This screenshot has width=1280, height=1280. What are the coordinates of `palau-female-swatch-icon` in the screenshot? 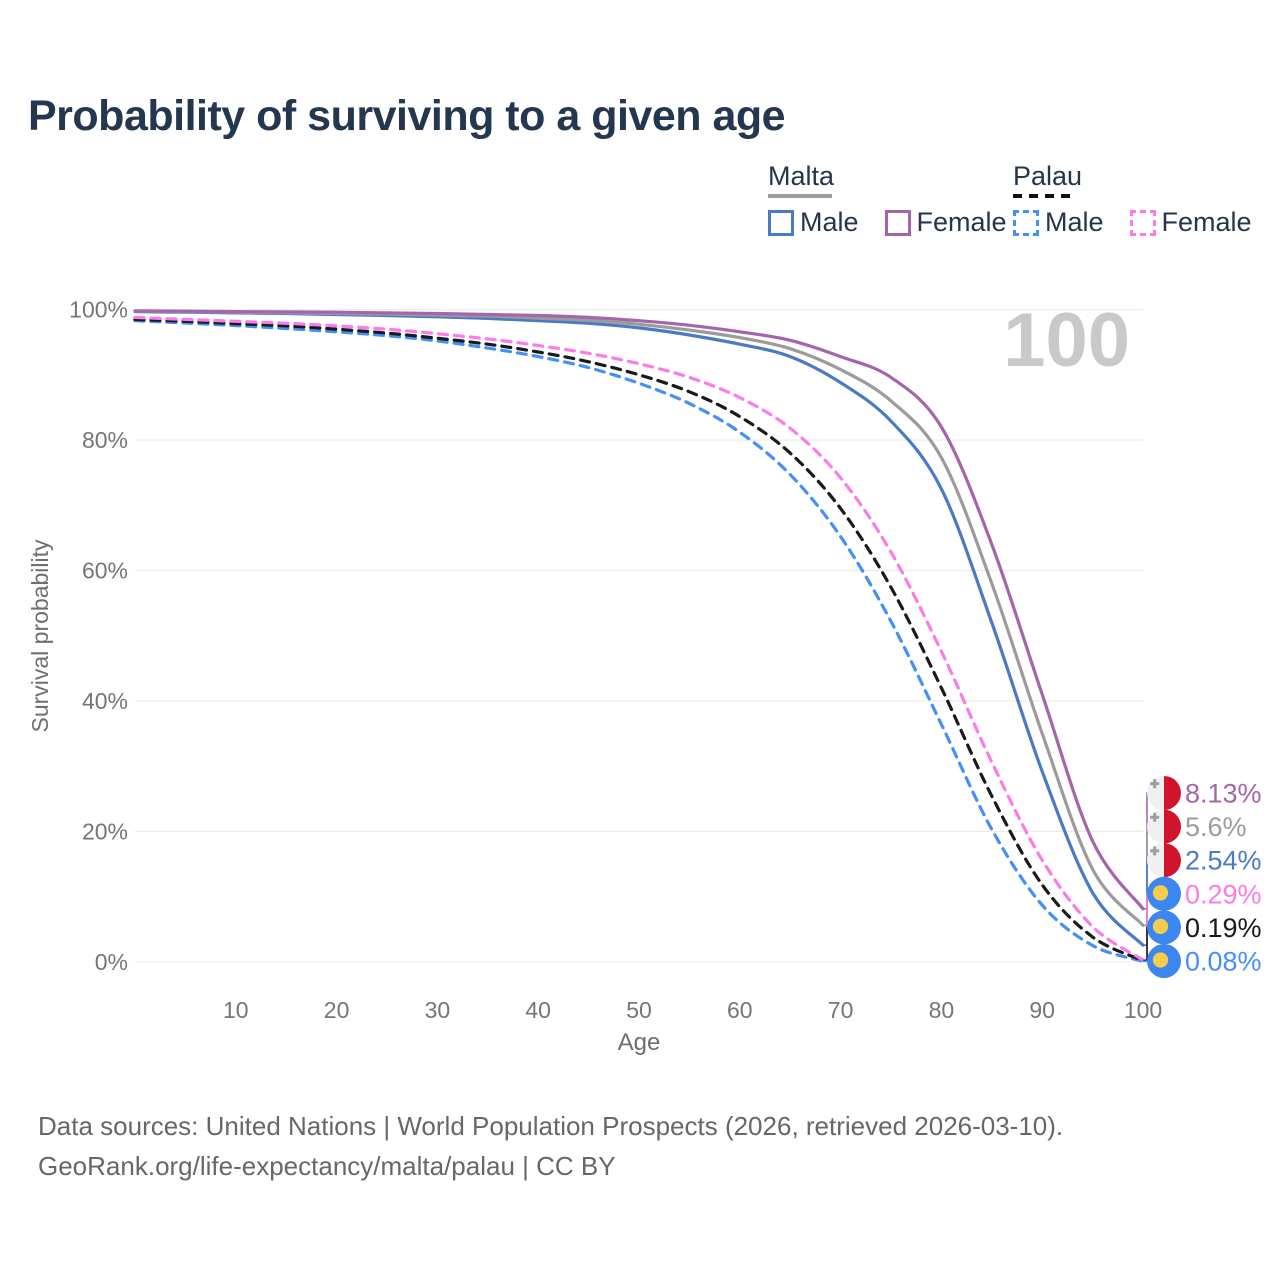 It's located at (1142, 222).